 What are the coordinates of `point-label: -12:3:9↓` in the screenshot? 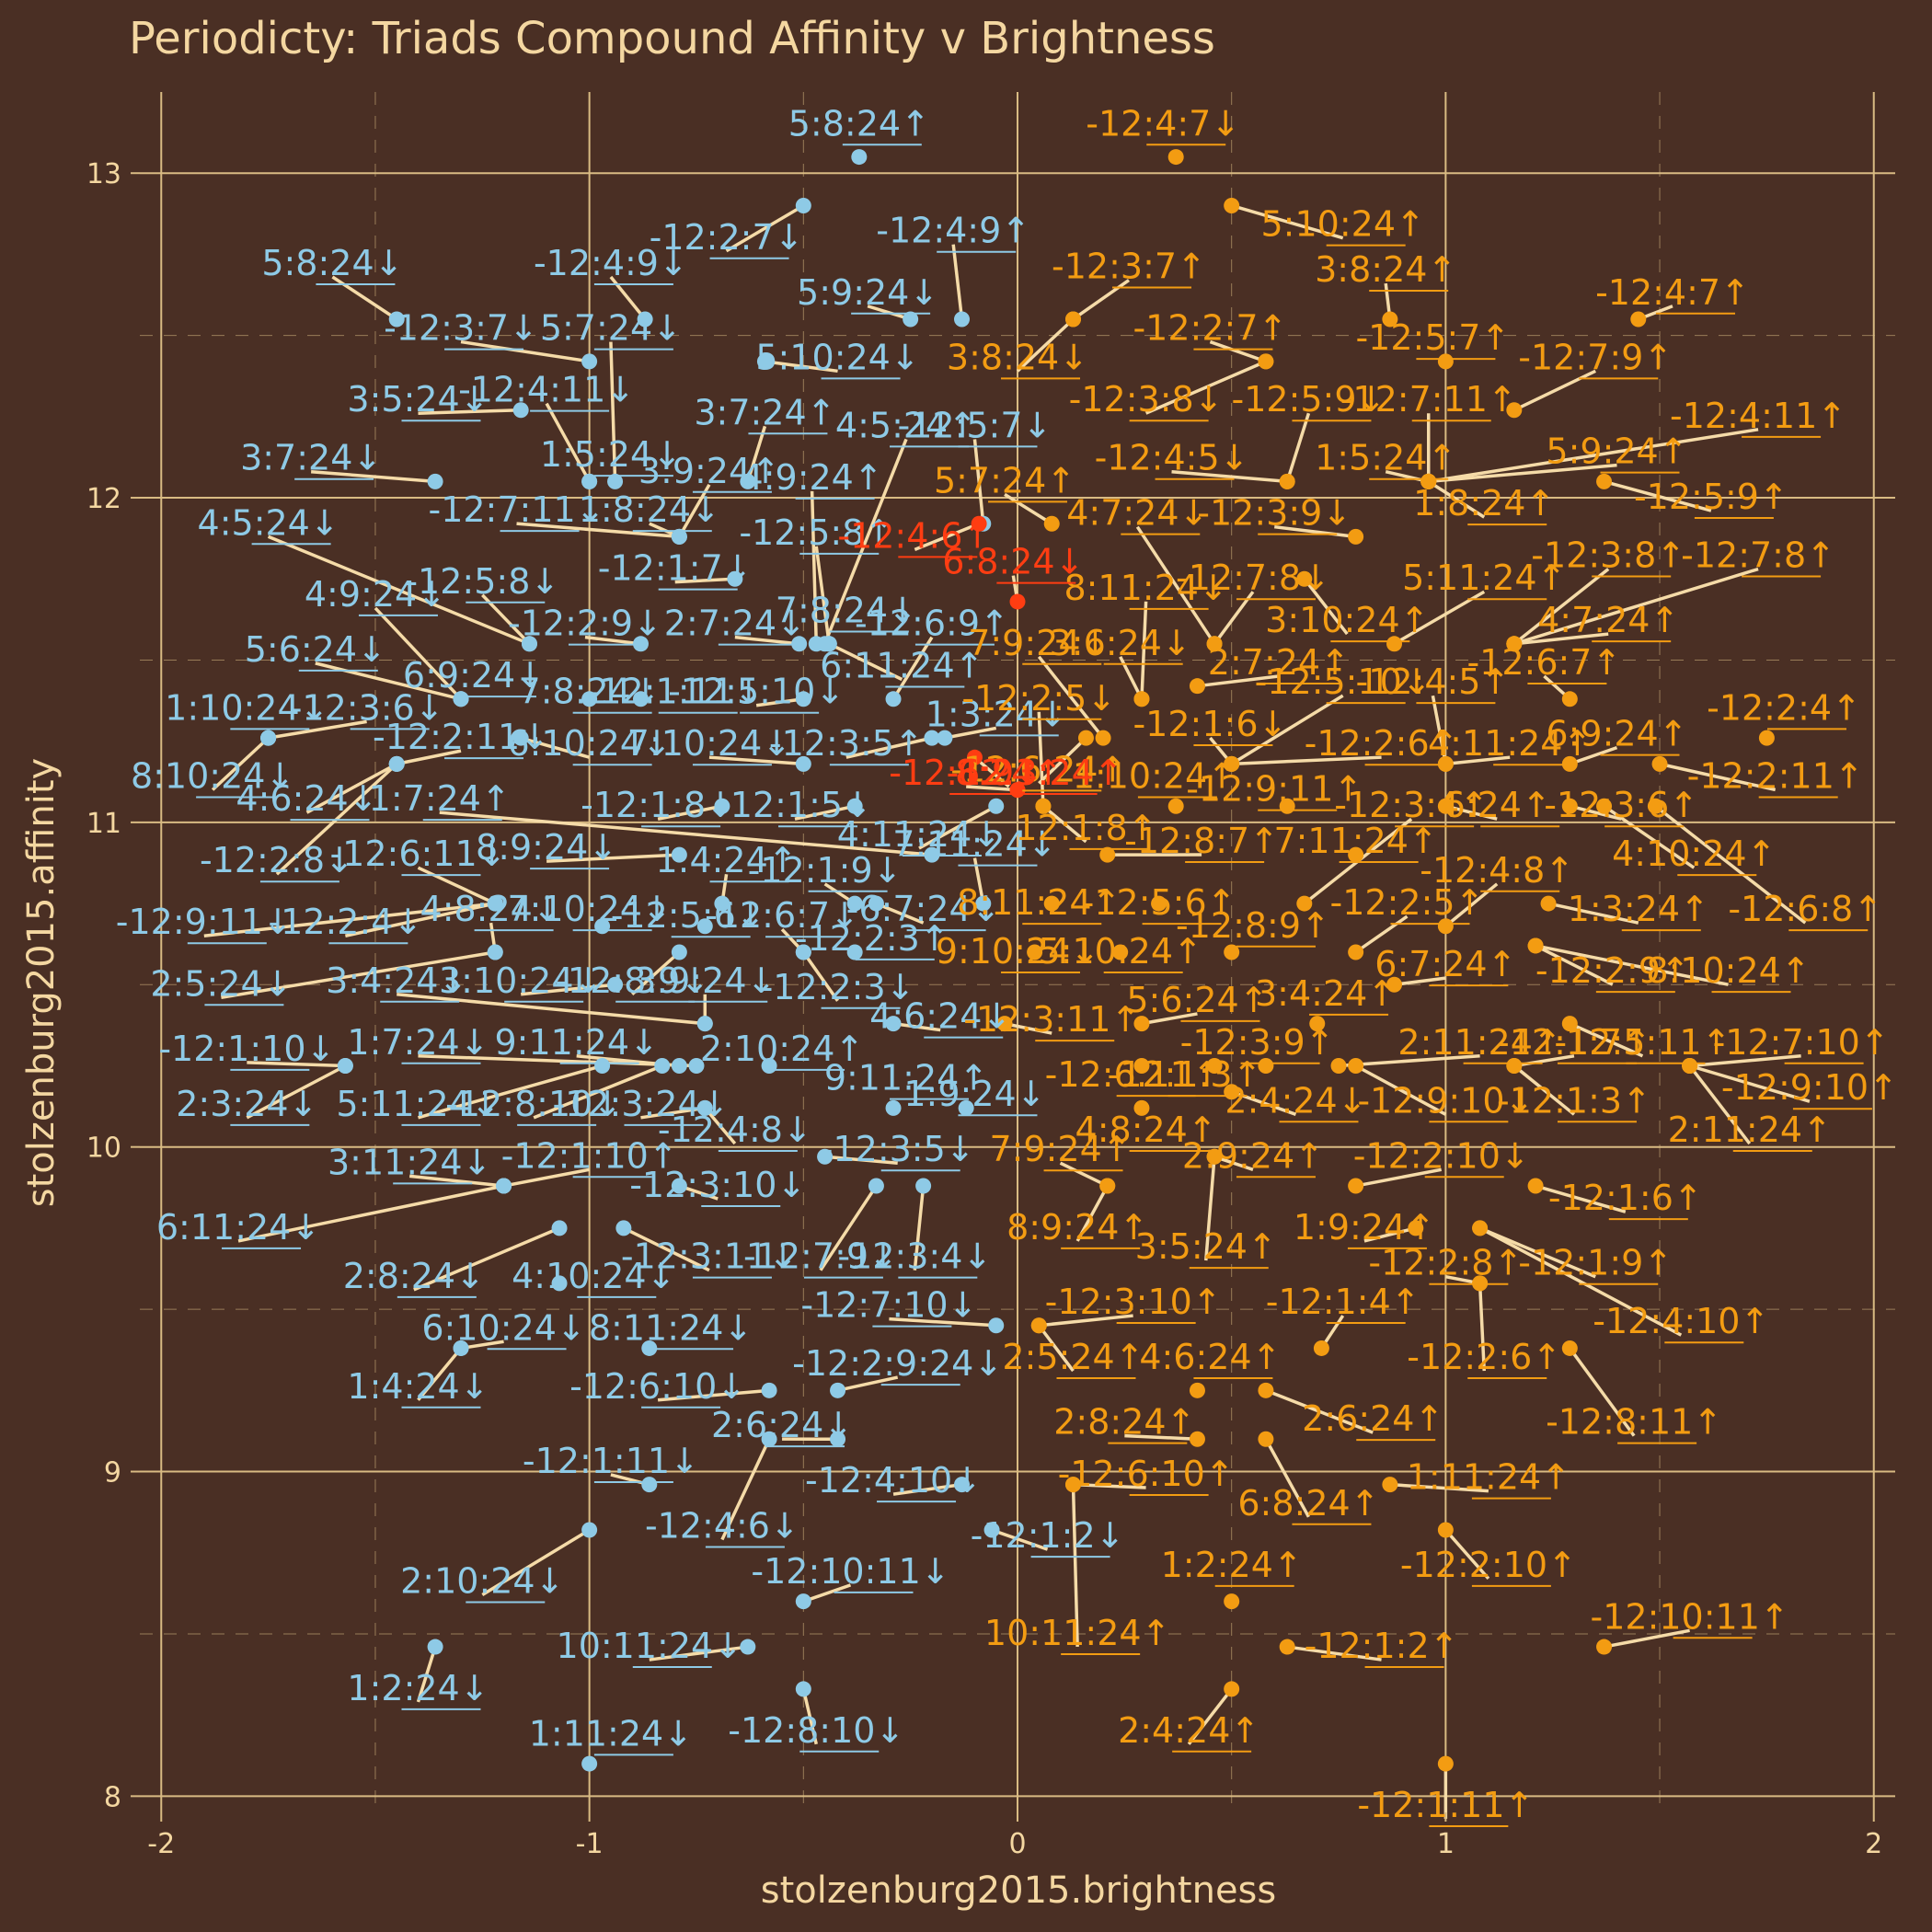 It's located at (1274, 513).